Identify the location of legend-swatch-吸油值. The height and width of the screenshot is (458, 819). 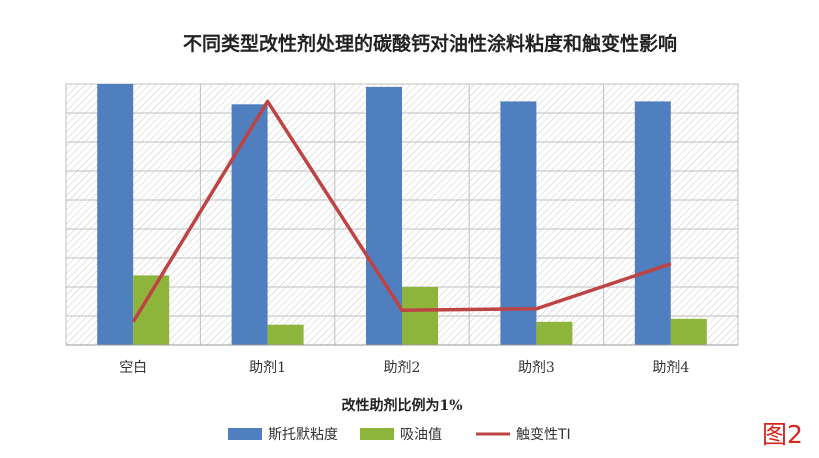
(377, 434).